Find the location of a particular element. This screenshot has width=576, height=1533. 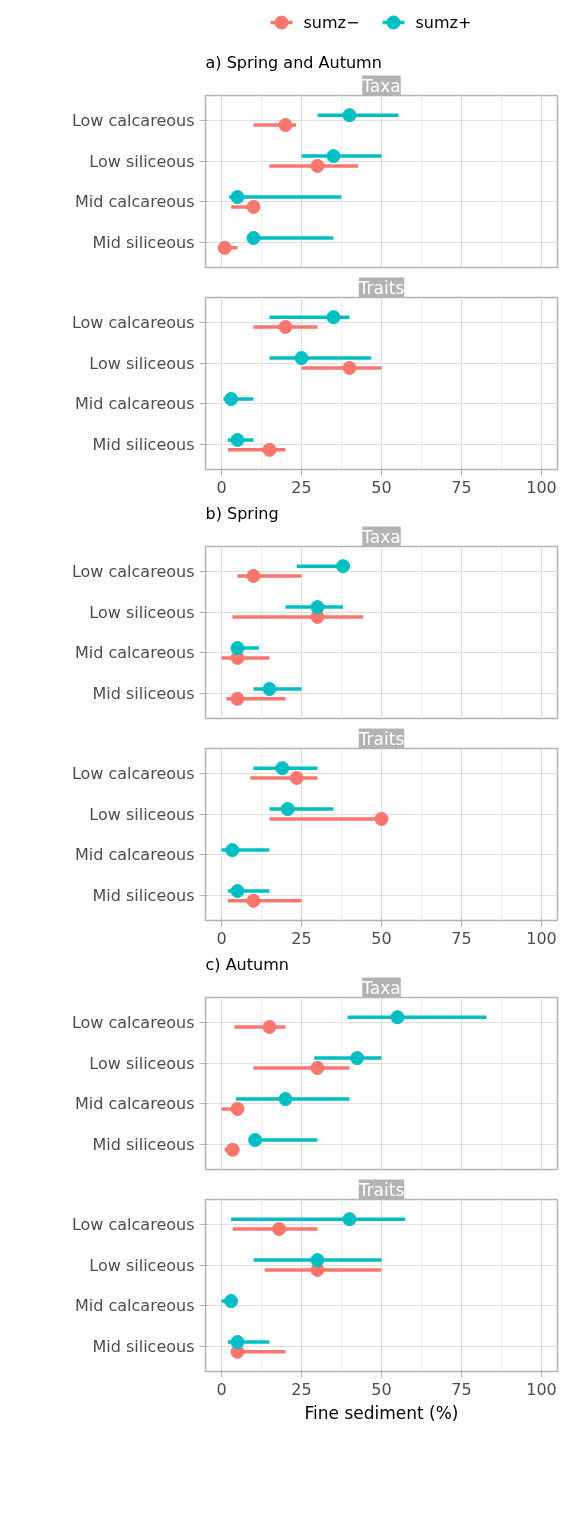

legend-label: sumz+ is located at coordinates (443, 22).